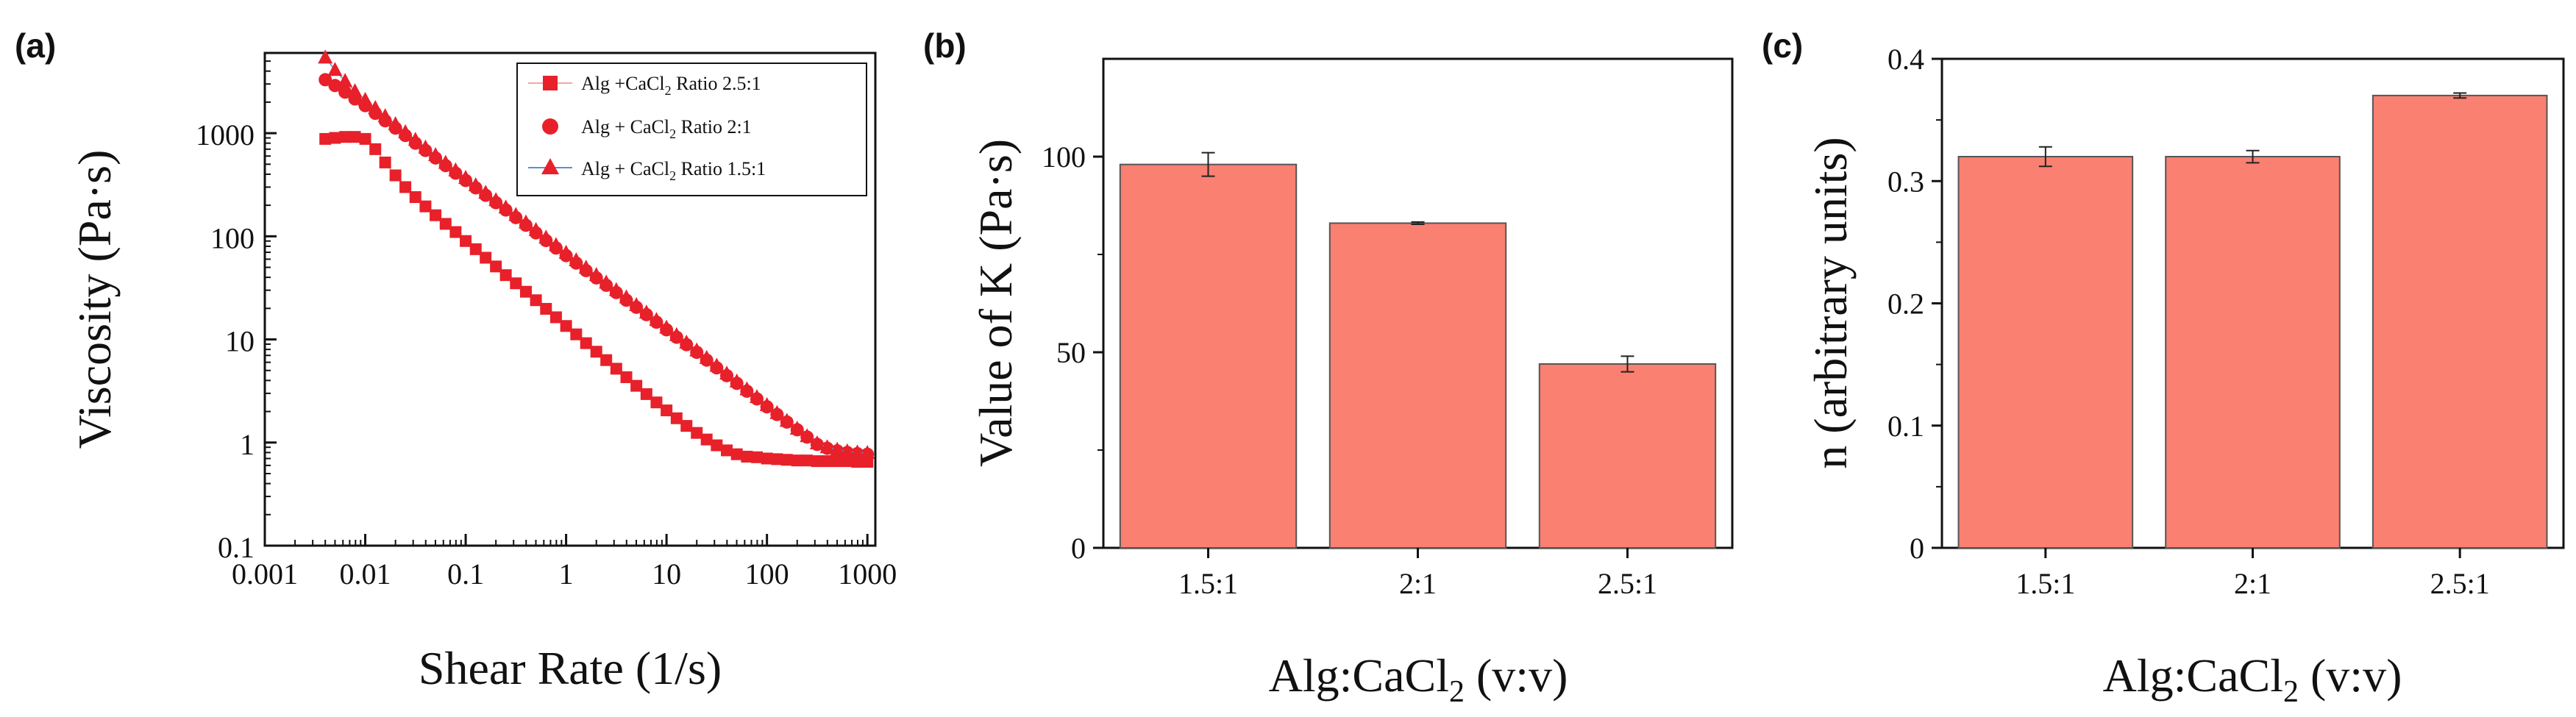  Describe the element at coordinates (867, 574) in the screenshot. I see `x-tick-label: 1000` at that location.